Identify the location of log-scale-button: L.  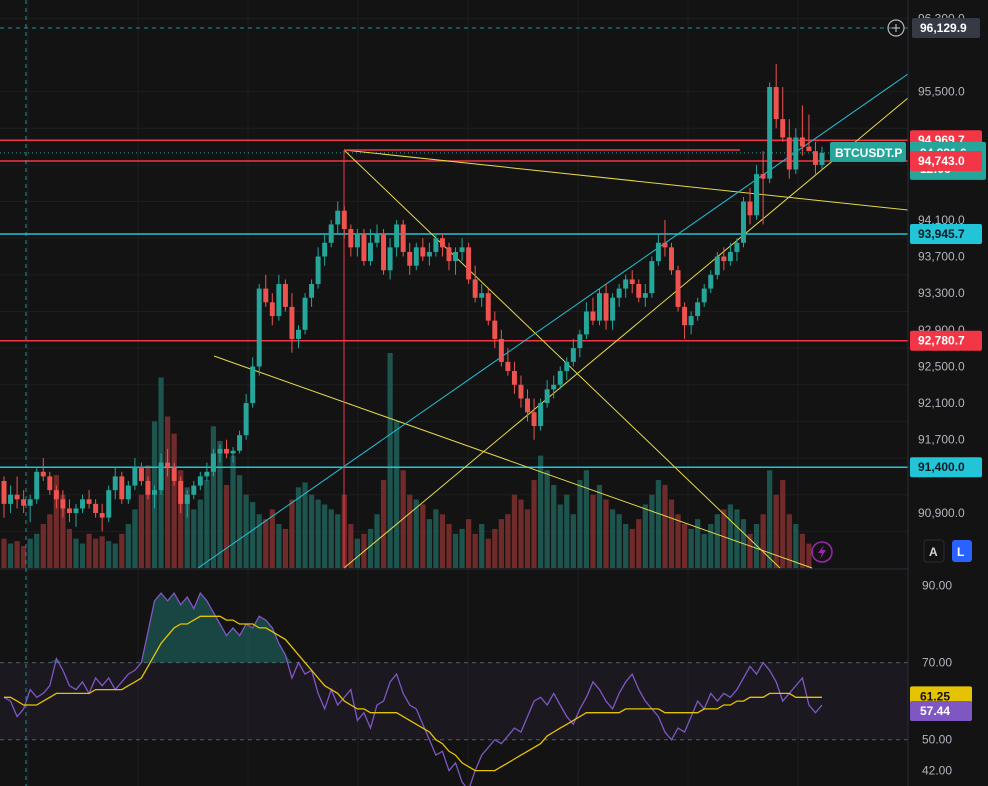
(962, 551).